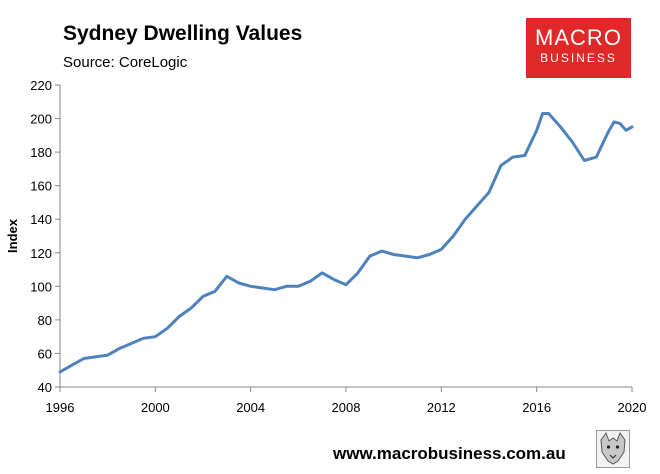  I want to click on y-tick-label: 180, so click(41, 152).